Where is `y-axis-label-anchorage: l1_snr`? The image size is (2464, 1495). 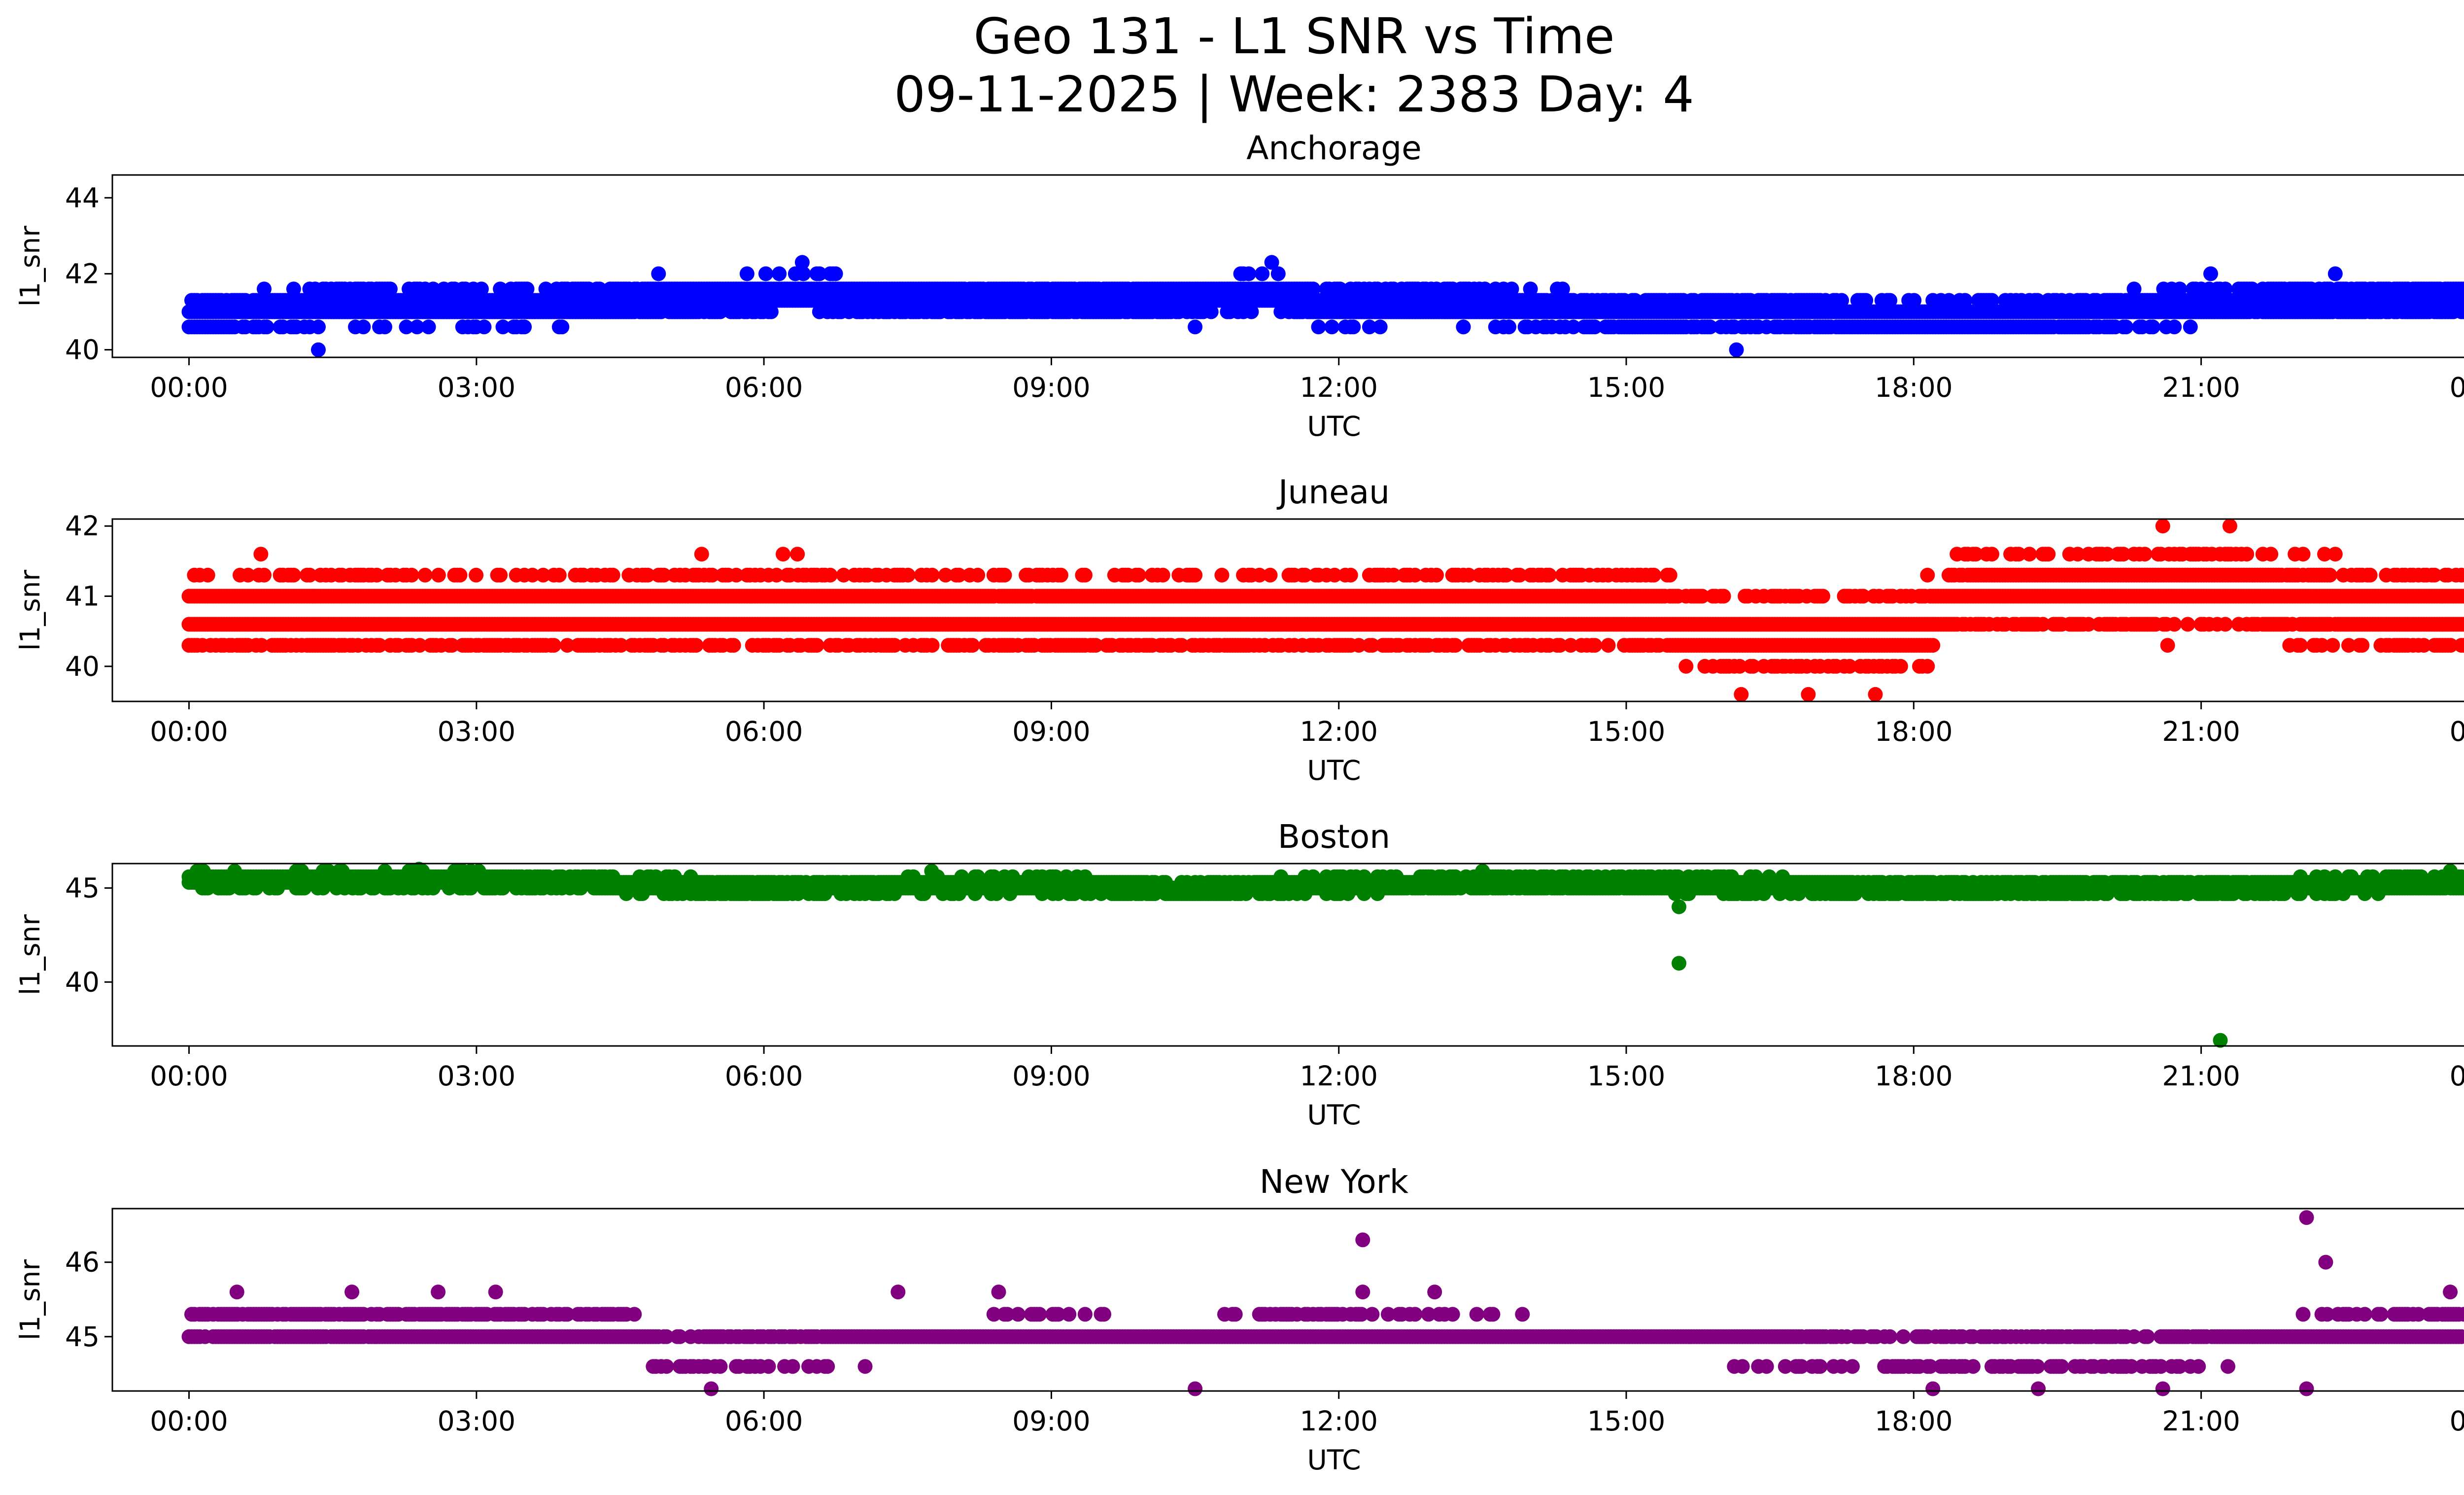
y-axis-label-anchorage: l1_snr is located at coordinates (30, 266).